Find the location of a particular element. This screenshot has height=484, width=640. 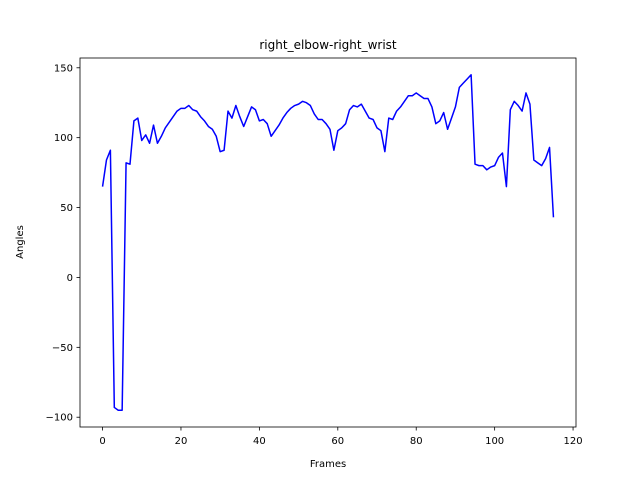

x-tick-label: 60 is located at coordinates (337, 441).